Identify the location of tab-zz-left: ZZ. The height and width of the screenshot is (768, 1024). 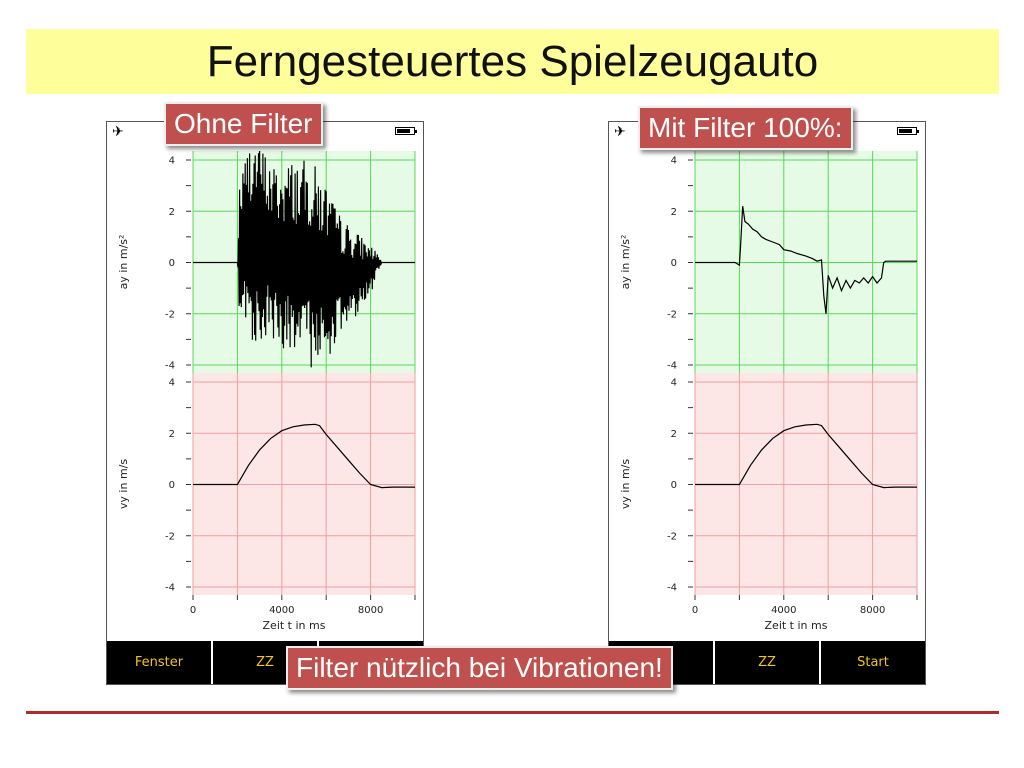
(264, 662).